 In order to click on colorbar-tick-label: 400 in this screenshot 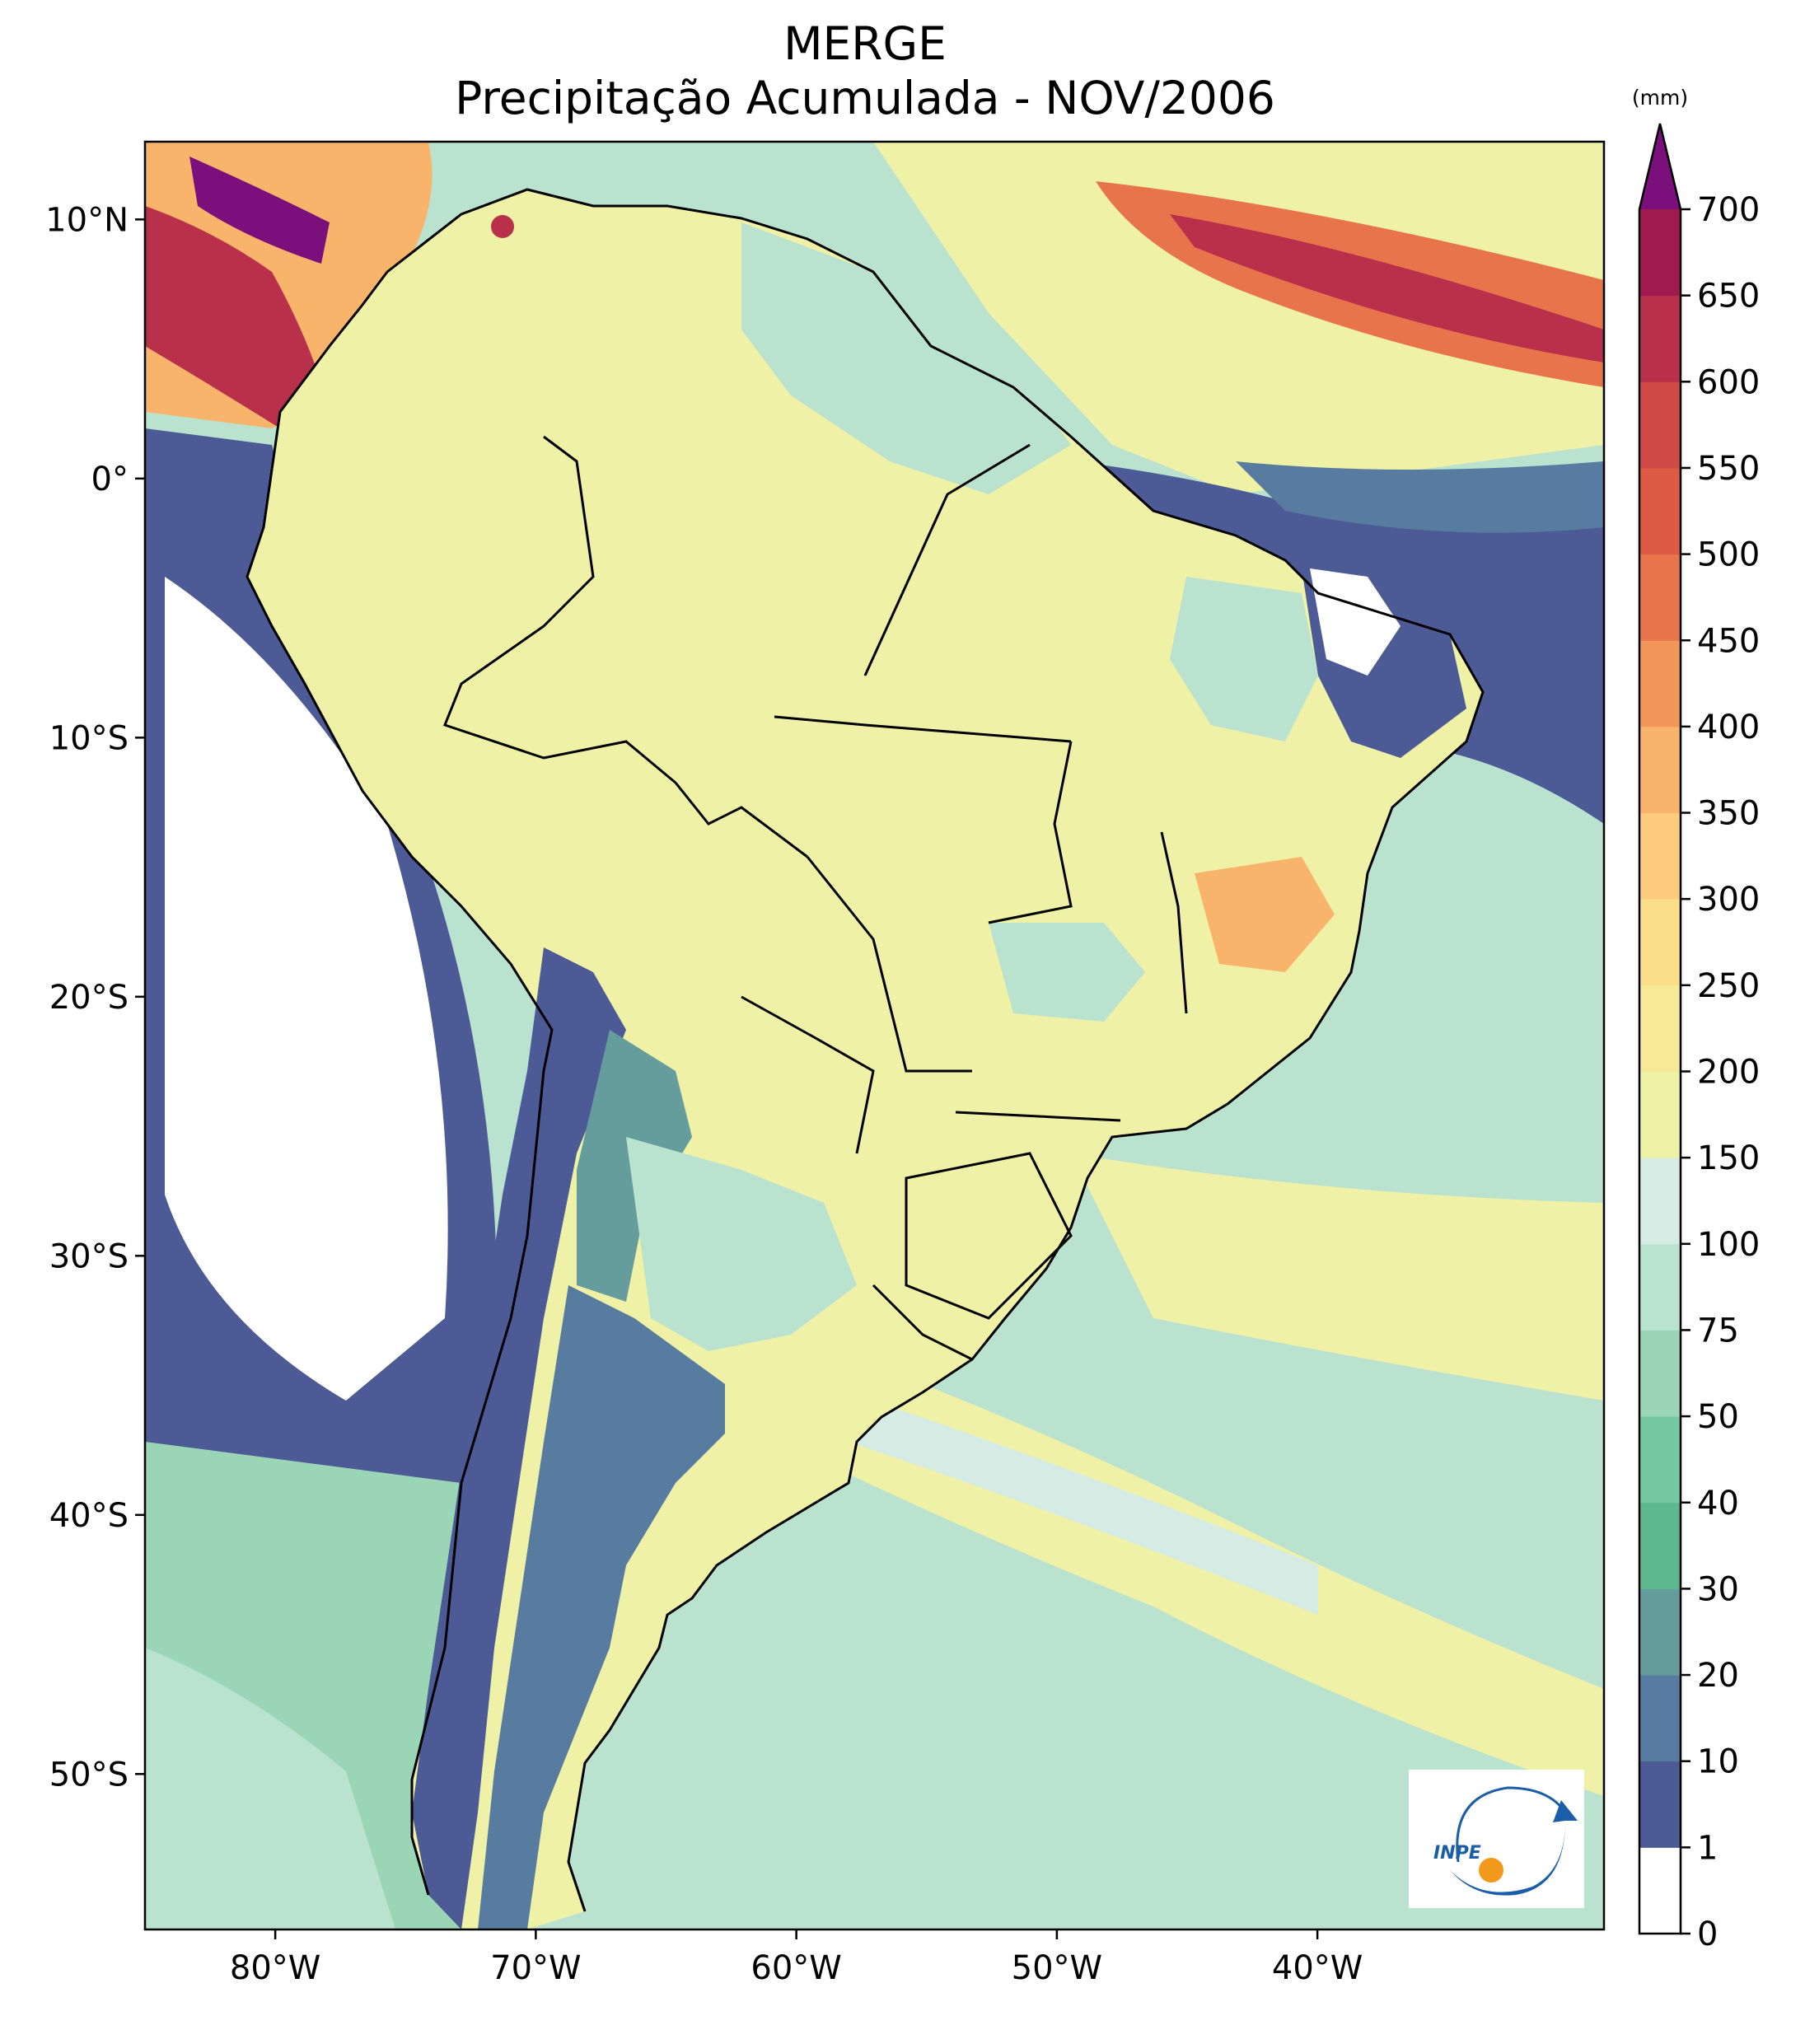, I will do `click(1728, 727)`.